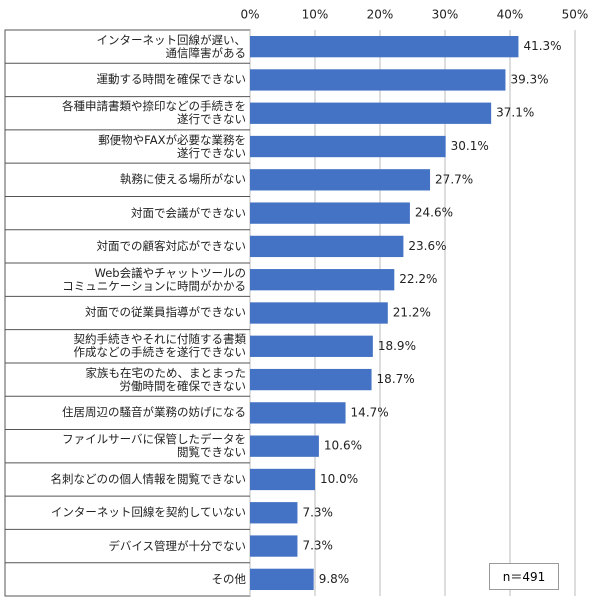 This screenshot has height=604, width=590. What do you see at coordinates (249, 15) in the screenshot?
I see `x-tick-label: 0%` at bounding box center [249, 15].